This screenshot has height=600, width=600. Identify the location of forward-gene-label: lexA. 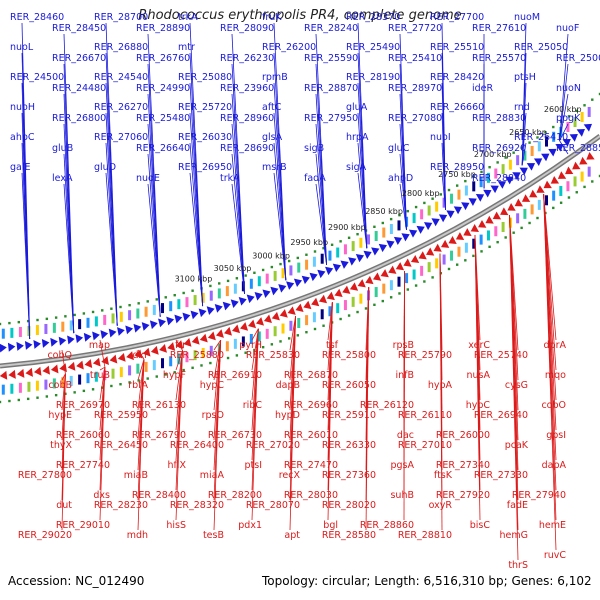
(62, 178).